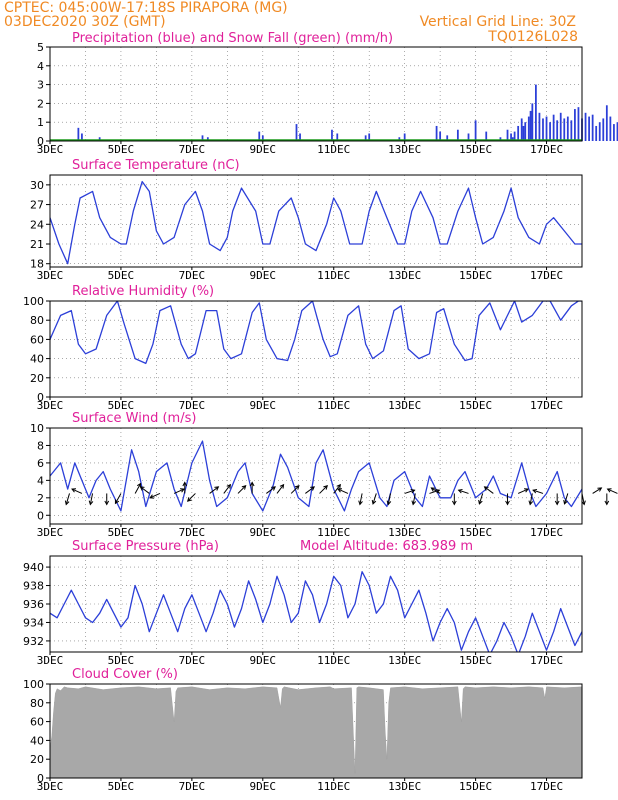 Image resolution: width=618 pixels, height=800 pixels. Describe the element at coordinates (37, 759) in the screenshot. I see `y-tick-label: 20` at that location.